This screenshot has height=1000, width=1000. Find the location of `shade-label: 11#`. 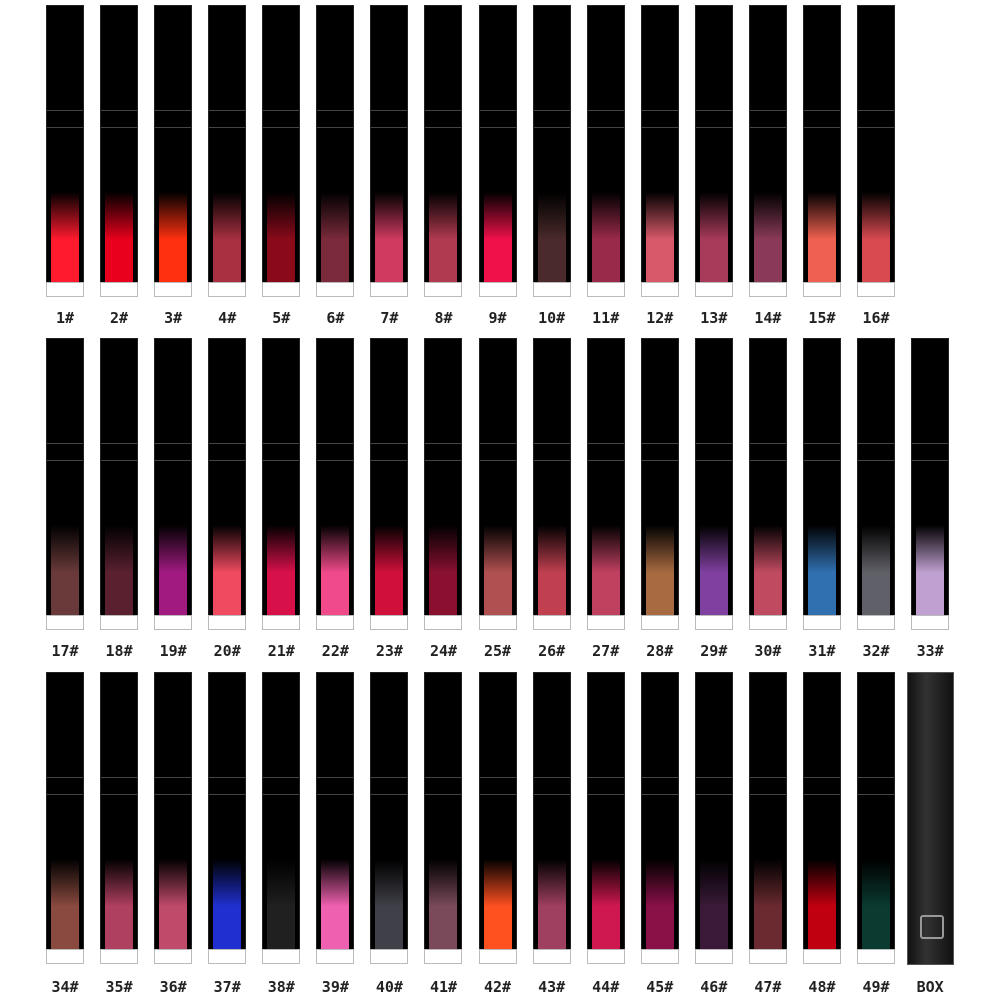

shade-label: 11# is located at coordinates (606, 318).